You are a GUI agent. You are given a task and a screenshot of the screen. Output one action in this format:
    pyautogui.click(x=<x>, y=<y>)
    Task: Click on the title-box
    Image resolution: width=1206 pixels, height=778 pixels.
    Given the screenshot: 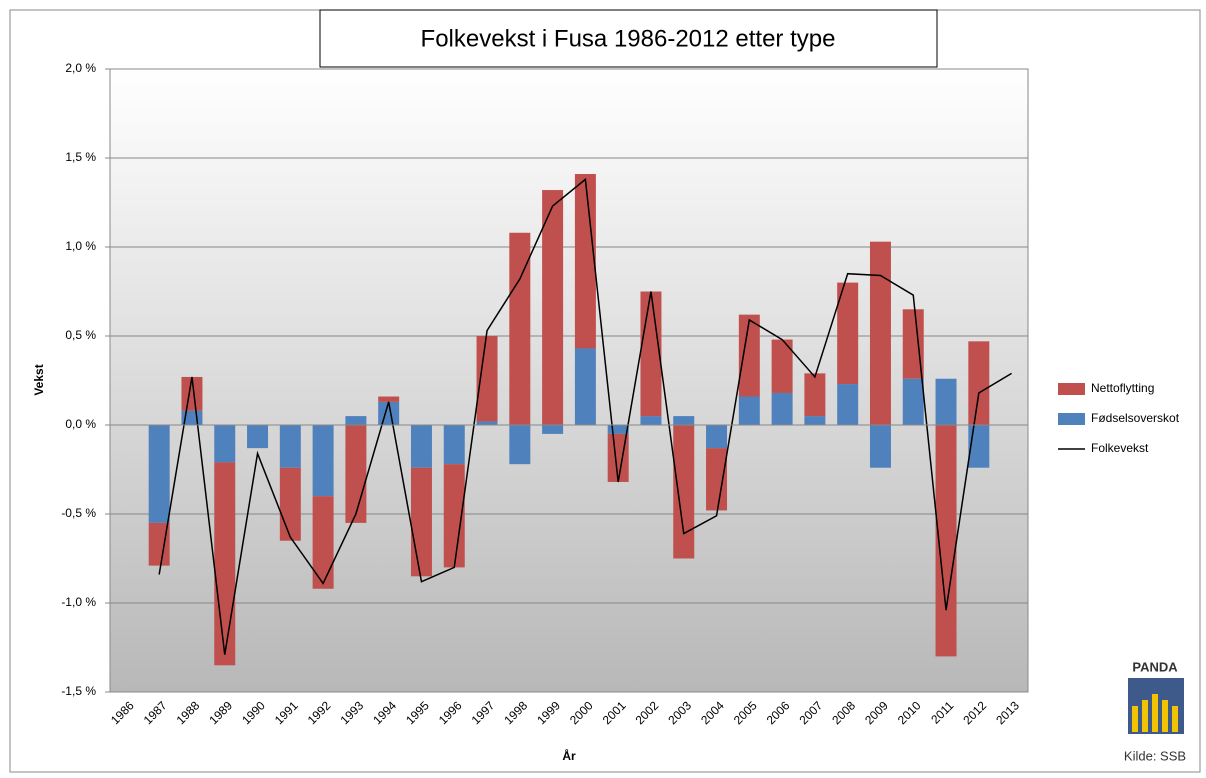 What is the action you would take?
    pyautogui.click(x=628, y=38)
    